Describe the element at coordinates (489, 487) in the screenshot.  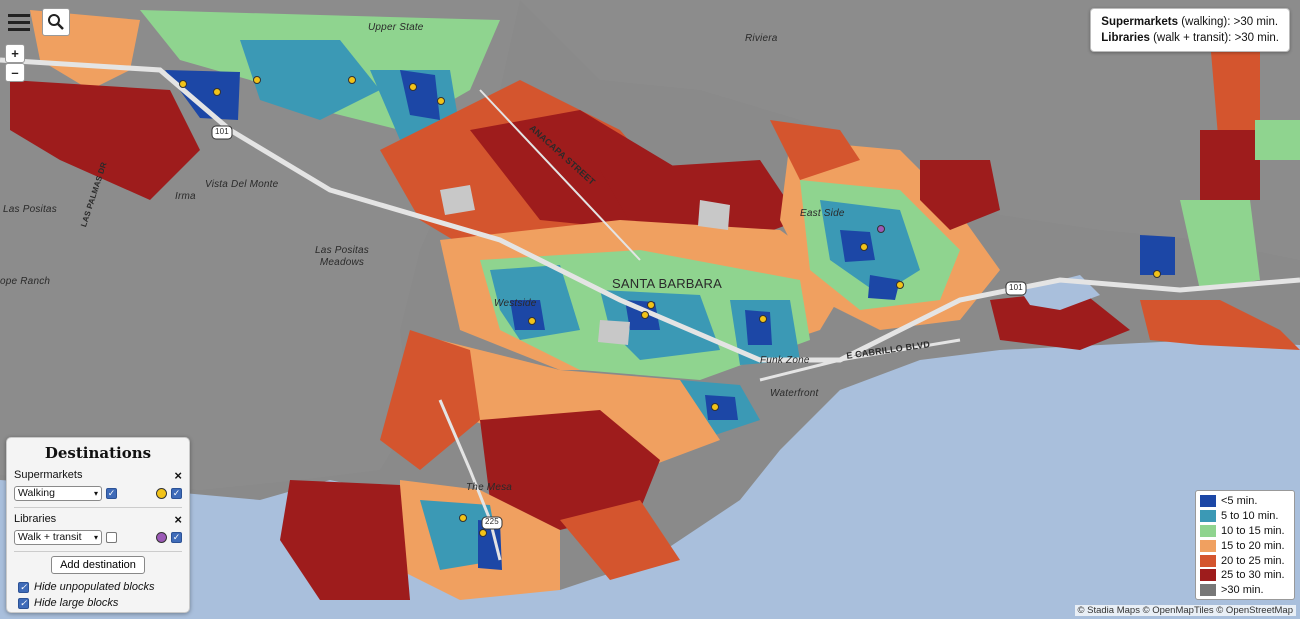
I see `label-the-mesa: The Mesa` at that location.